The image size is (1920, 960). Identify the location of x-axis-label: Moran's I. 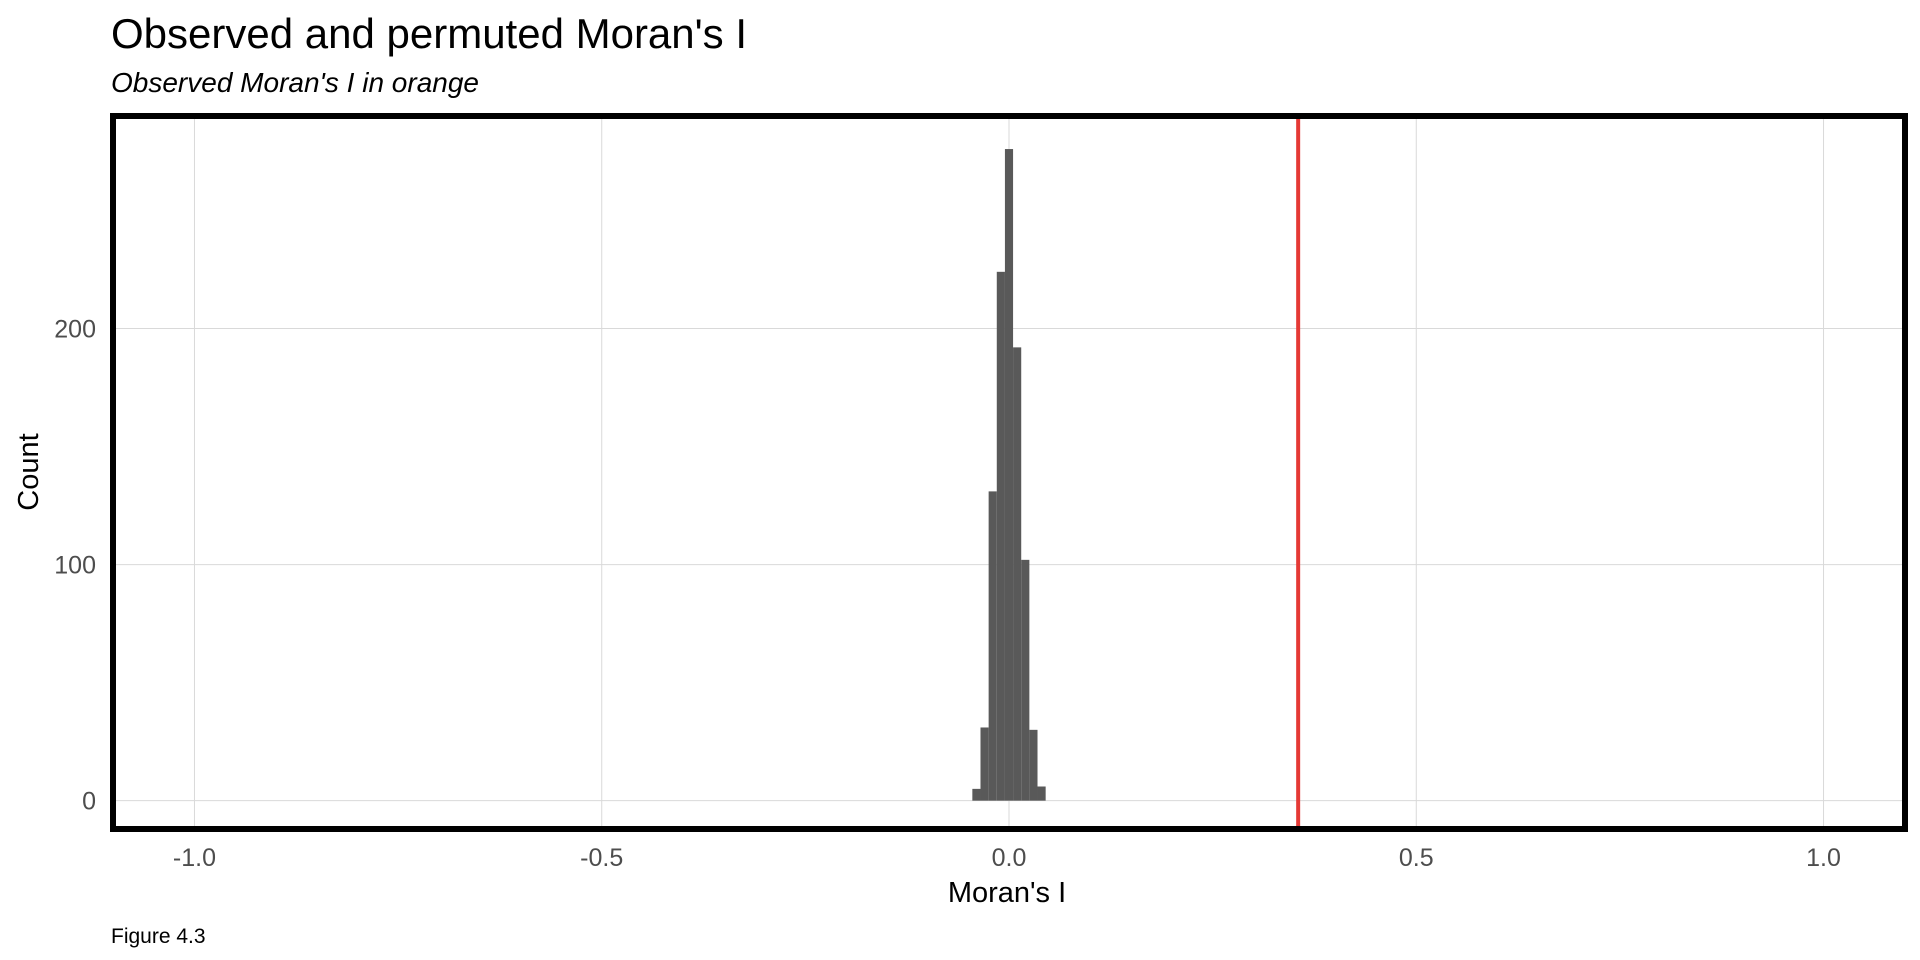
(1007, 893).